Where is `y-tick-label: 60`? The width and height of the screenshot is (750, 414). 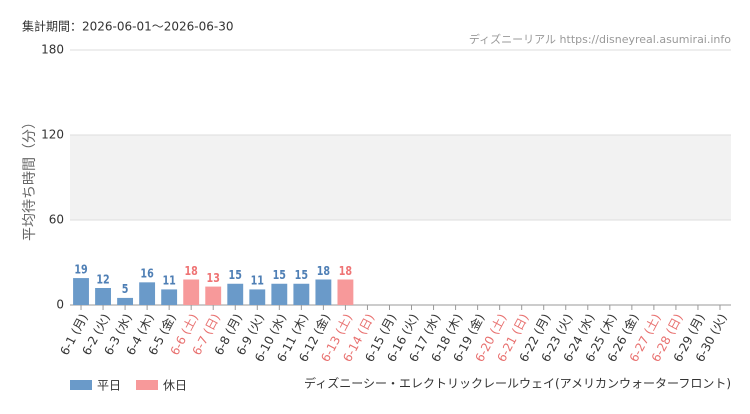
y-tick-label: 60 is located at coordinates (56, 220).